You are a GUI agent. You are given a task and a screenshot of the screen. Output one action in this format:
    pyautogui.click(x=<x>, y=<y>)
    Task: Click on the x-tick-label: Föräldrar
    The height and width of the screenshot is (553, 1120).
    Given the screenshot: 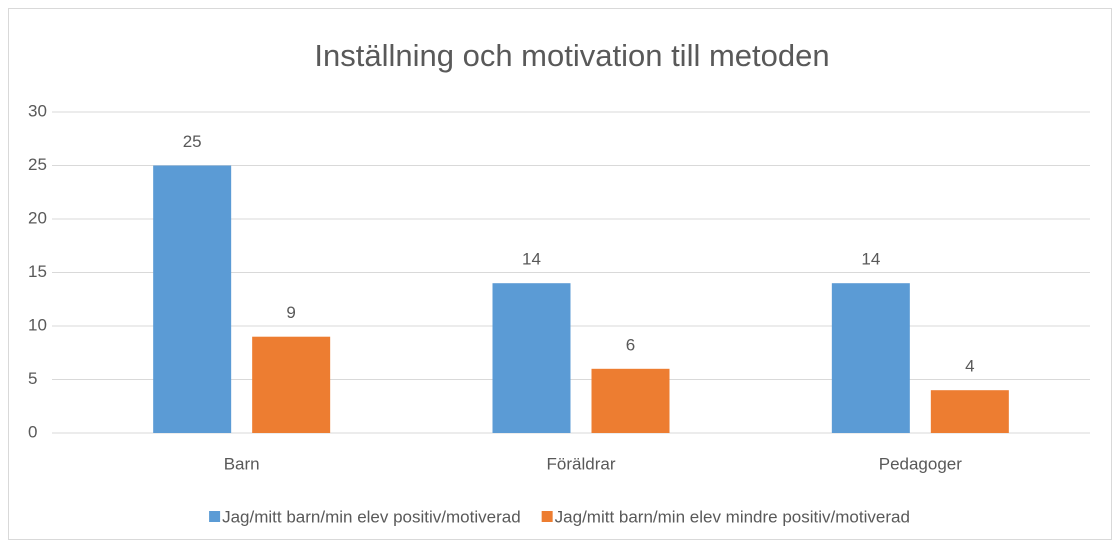 What is the action you would take?
    pyautogui.click(x=581, y=463)
    